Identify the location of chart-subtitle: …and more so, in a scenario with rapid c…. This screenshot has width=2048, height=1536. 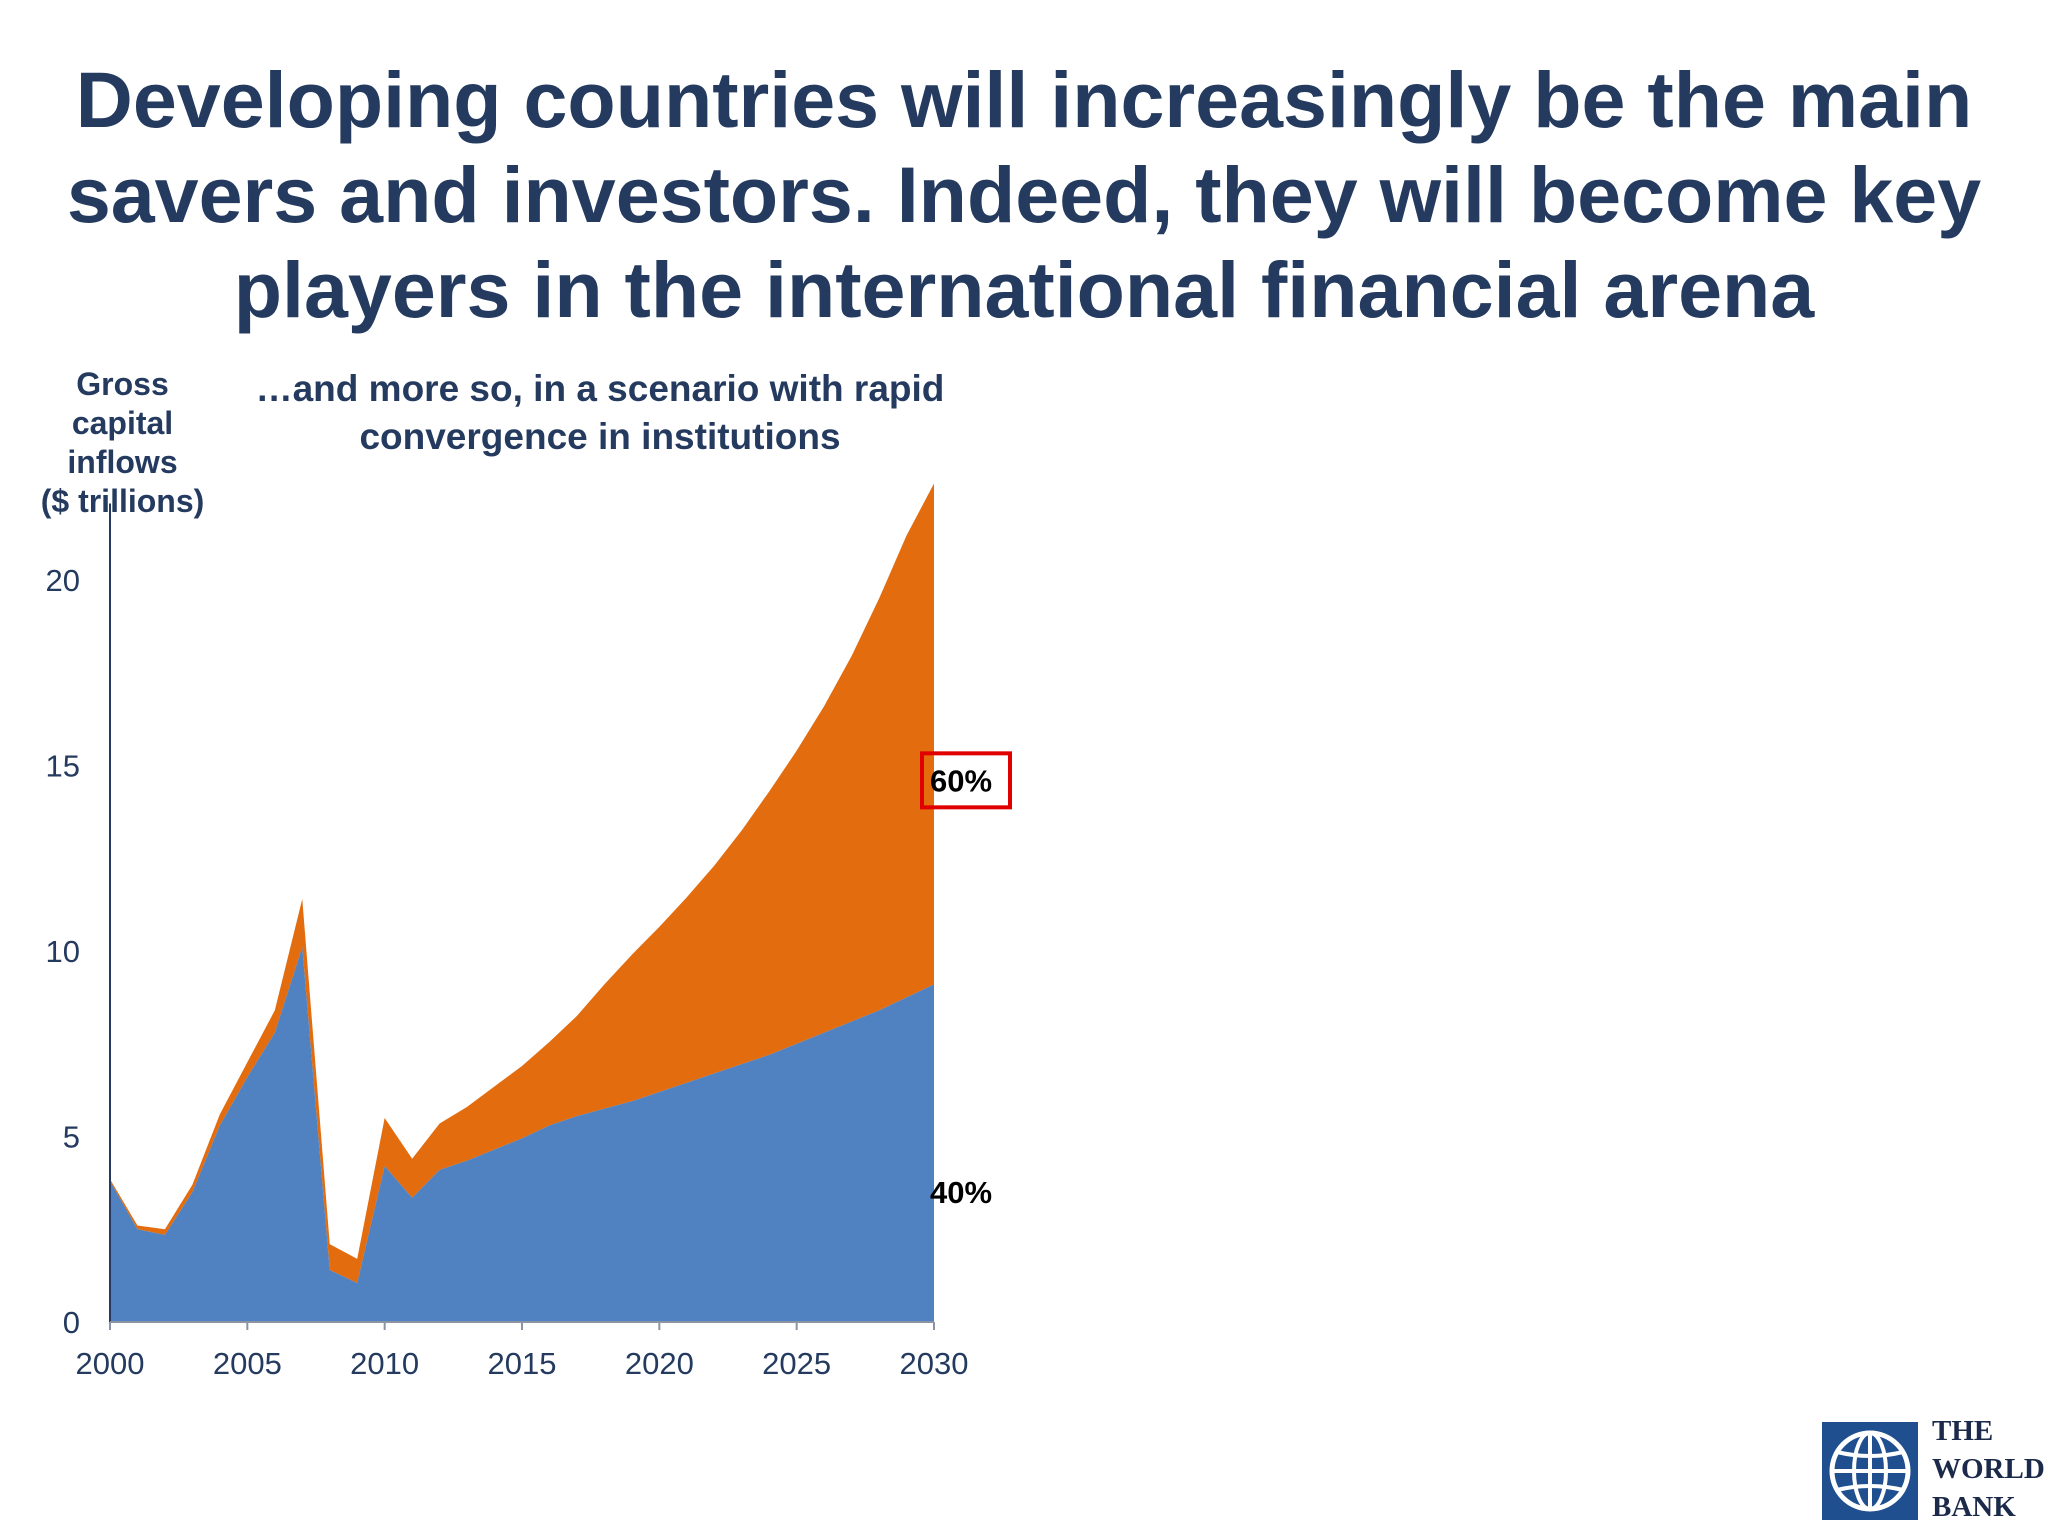
(600, 413).